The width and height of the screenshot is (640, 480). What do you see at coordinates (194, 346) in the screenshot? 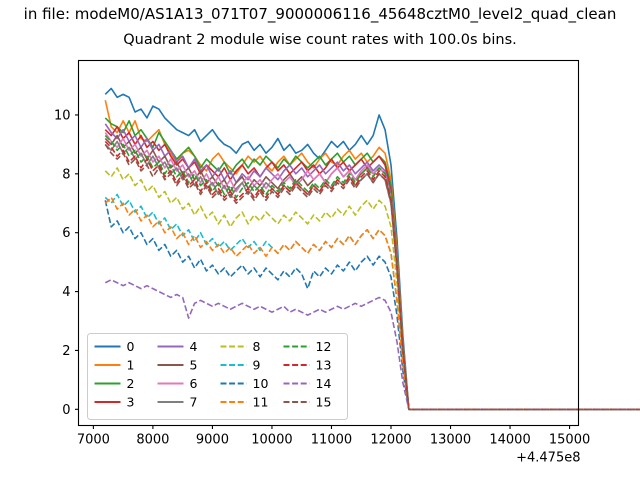
I see `legend-label-4: 4` at bounding box center [194, 346].